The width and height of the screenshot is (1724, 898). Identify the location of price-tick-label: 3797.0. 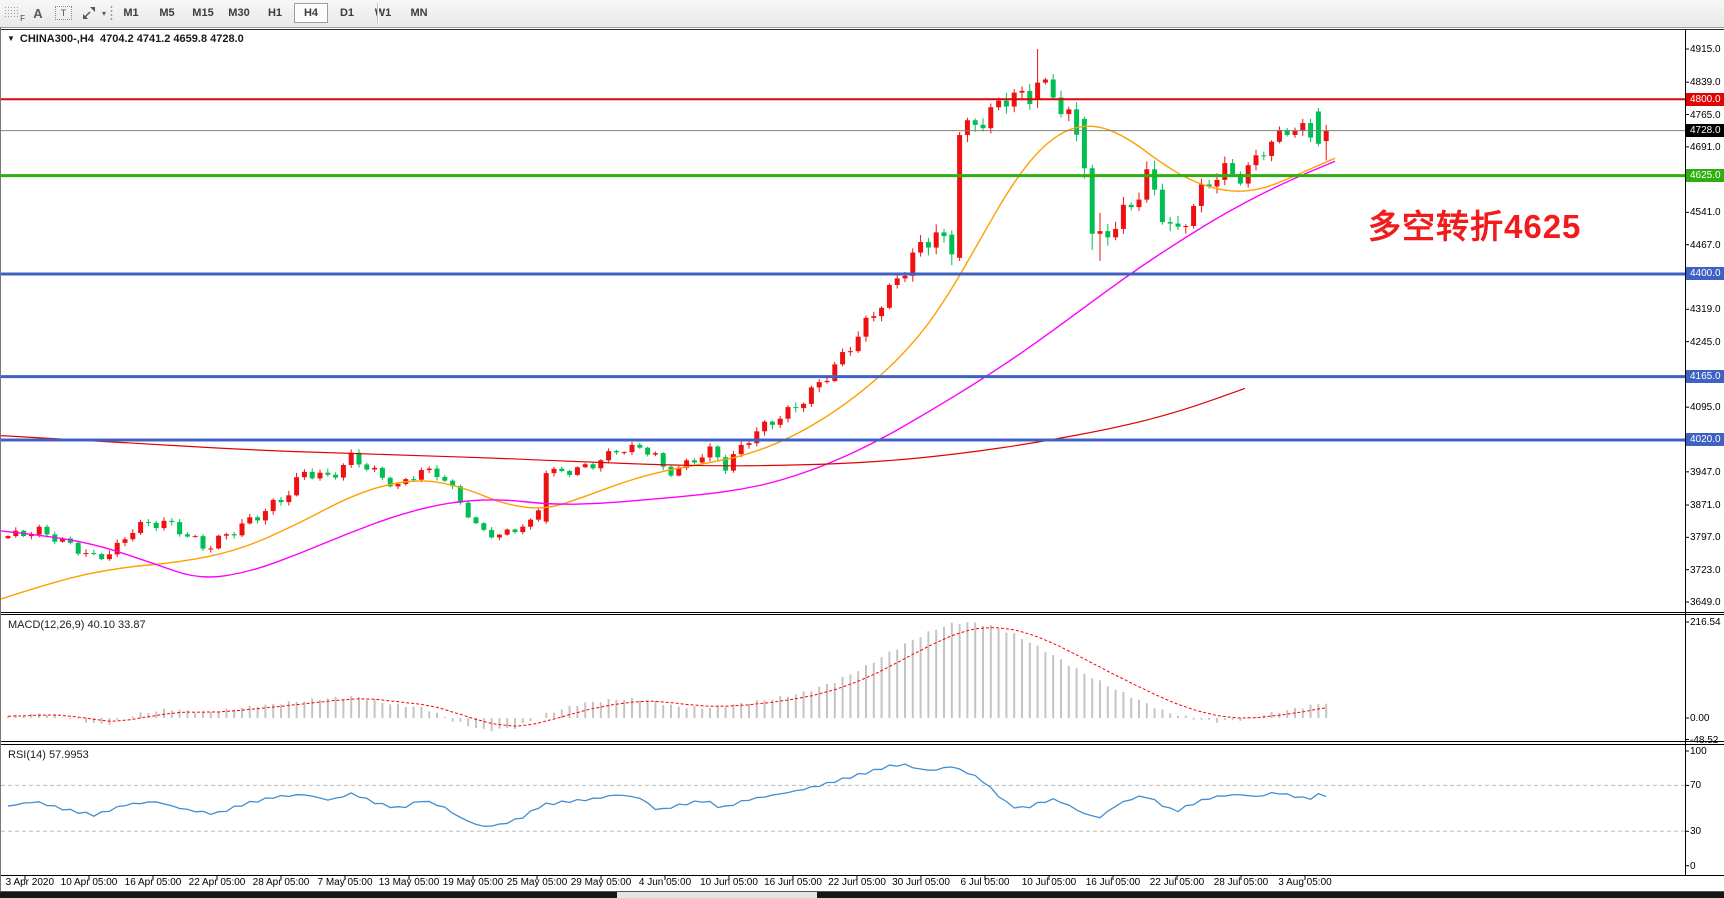
(1705, 538).